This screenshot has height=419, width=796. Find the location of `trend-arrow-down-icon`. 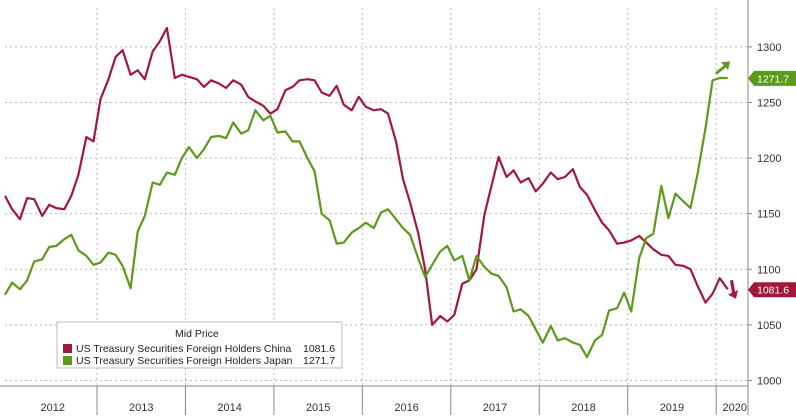

trend-arrow-down-icon is located at coordinates (733, 289).